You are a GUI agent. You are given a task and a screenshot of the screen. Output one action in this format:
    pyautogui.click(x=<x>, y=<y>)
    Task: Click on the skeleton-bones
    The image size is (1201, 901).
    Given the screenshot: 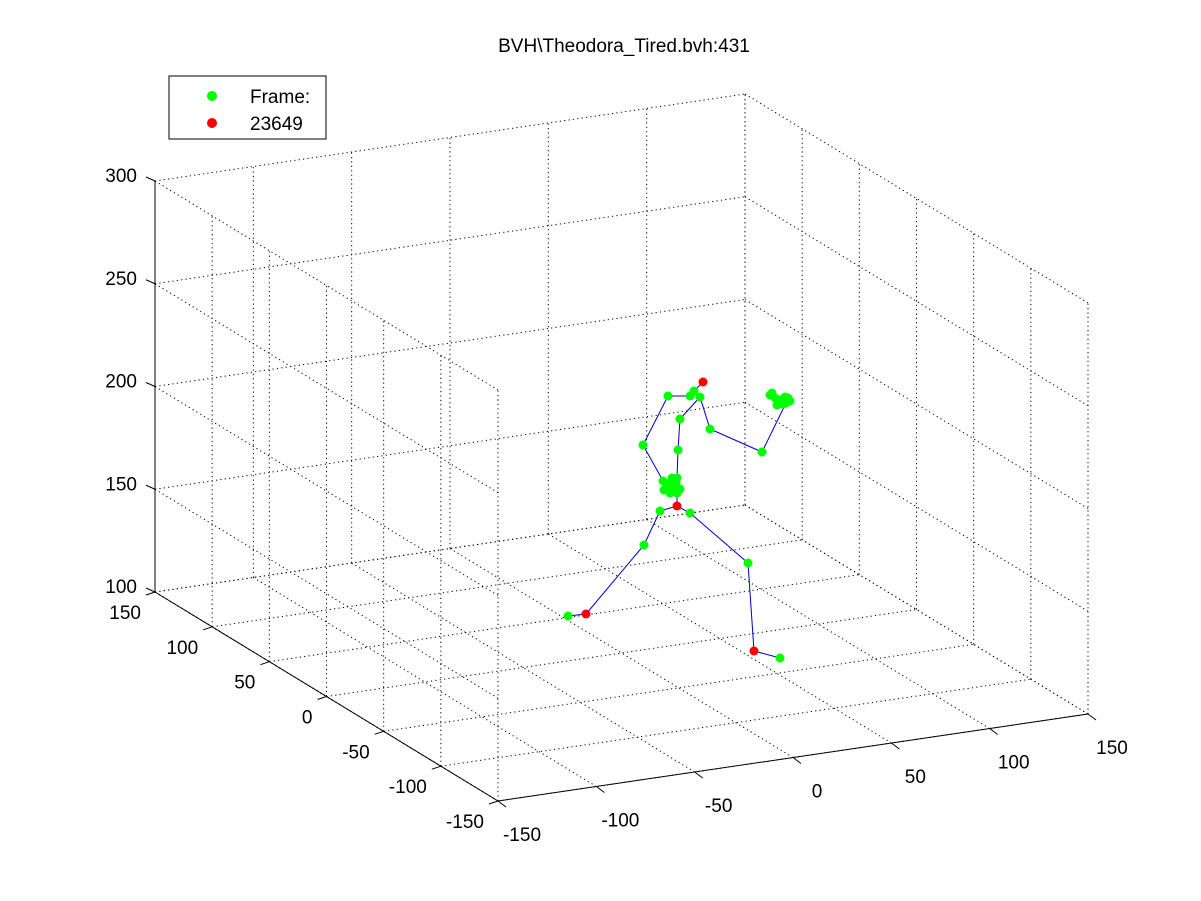 What is the action you would take?
    pyautogui.click(x=679, y=520)
    